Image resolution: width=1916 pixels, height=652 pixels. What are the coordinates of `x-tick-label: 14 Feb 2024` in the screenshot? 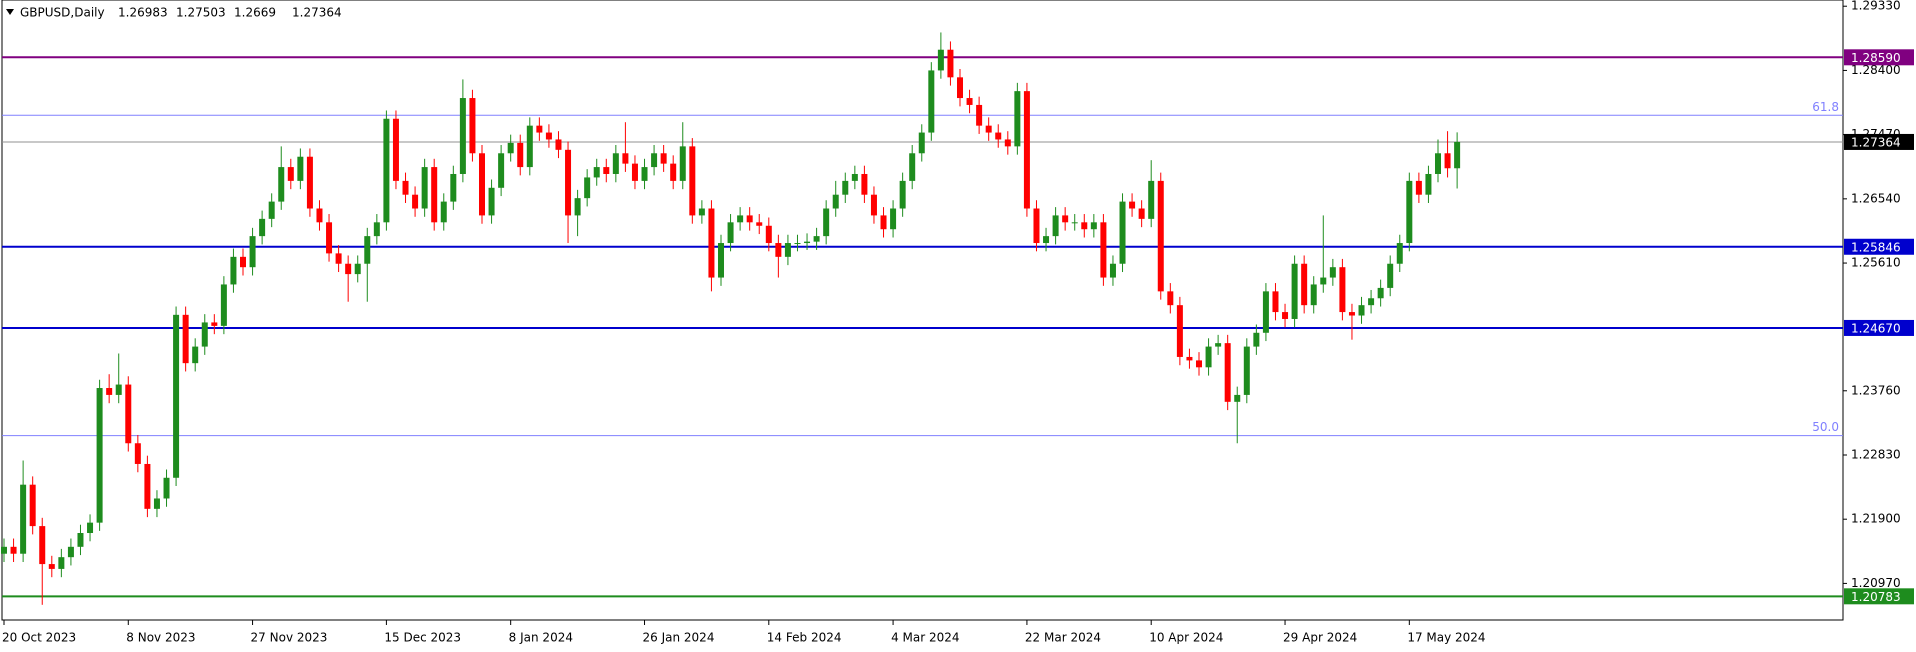 It's located at (804, 638).